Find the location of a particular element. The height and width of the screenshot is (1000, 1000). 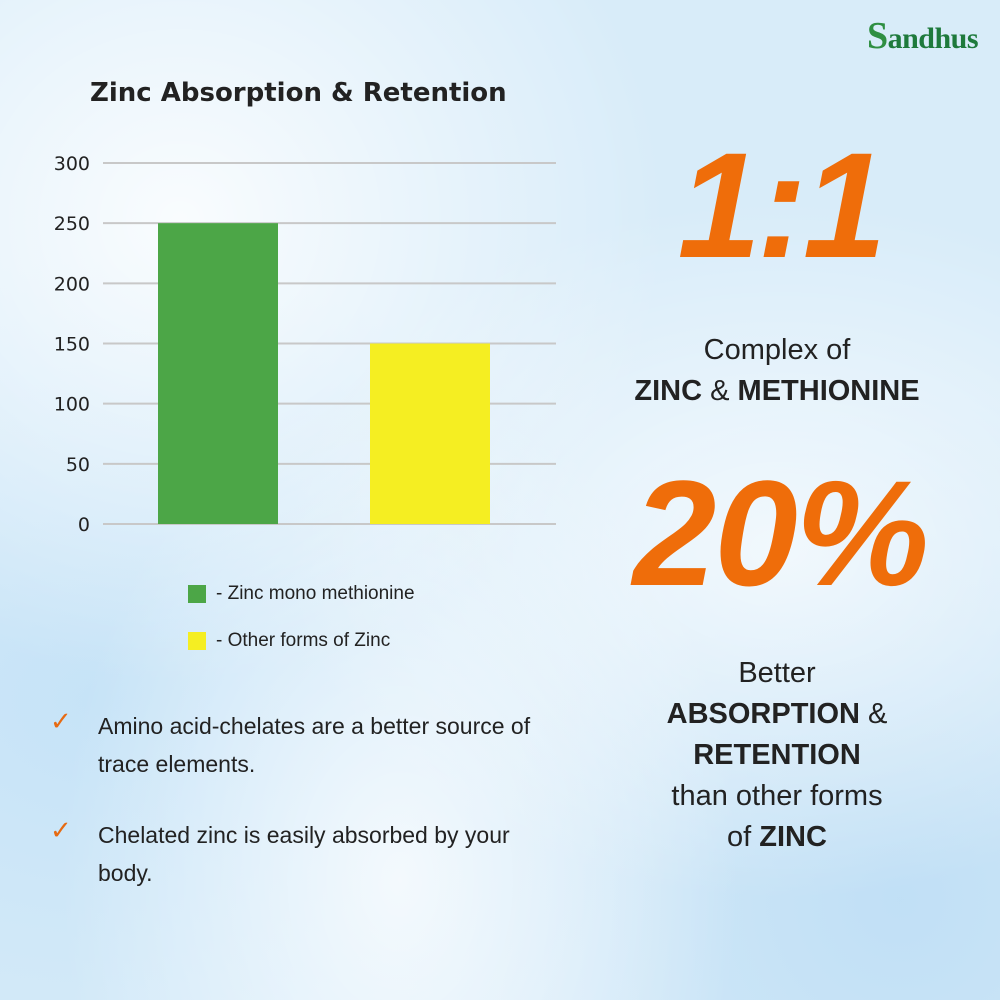

better-line5: of ZINC is located at coordinates (777, 837).